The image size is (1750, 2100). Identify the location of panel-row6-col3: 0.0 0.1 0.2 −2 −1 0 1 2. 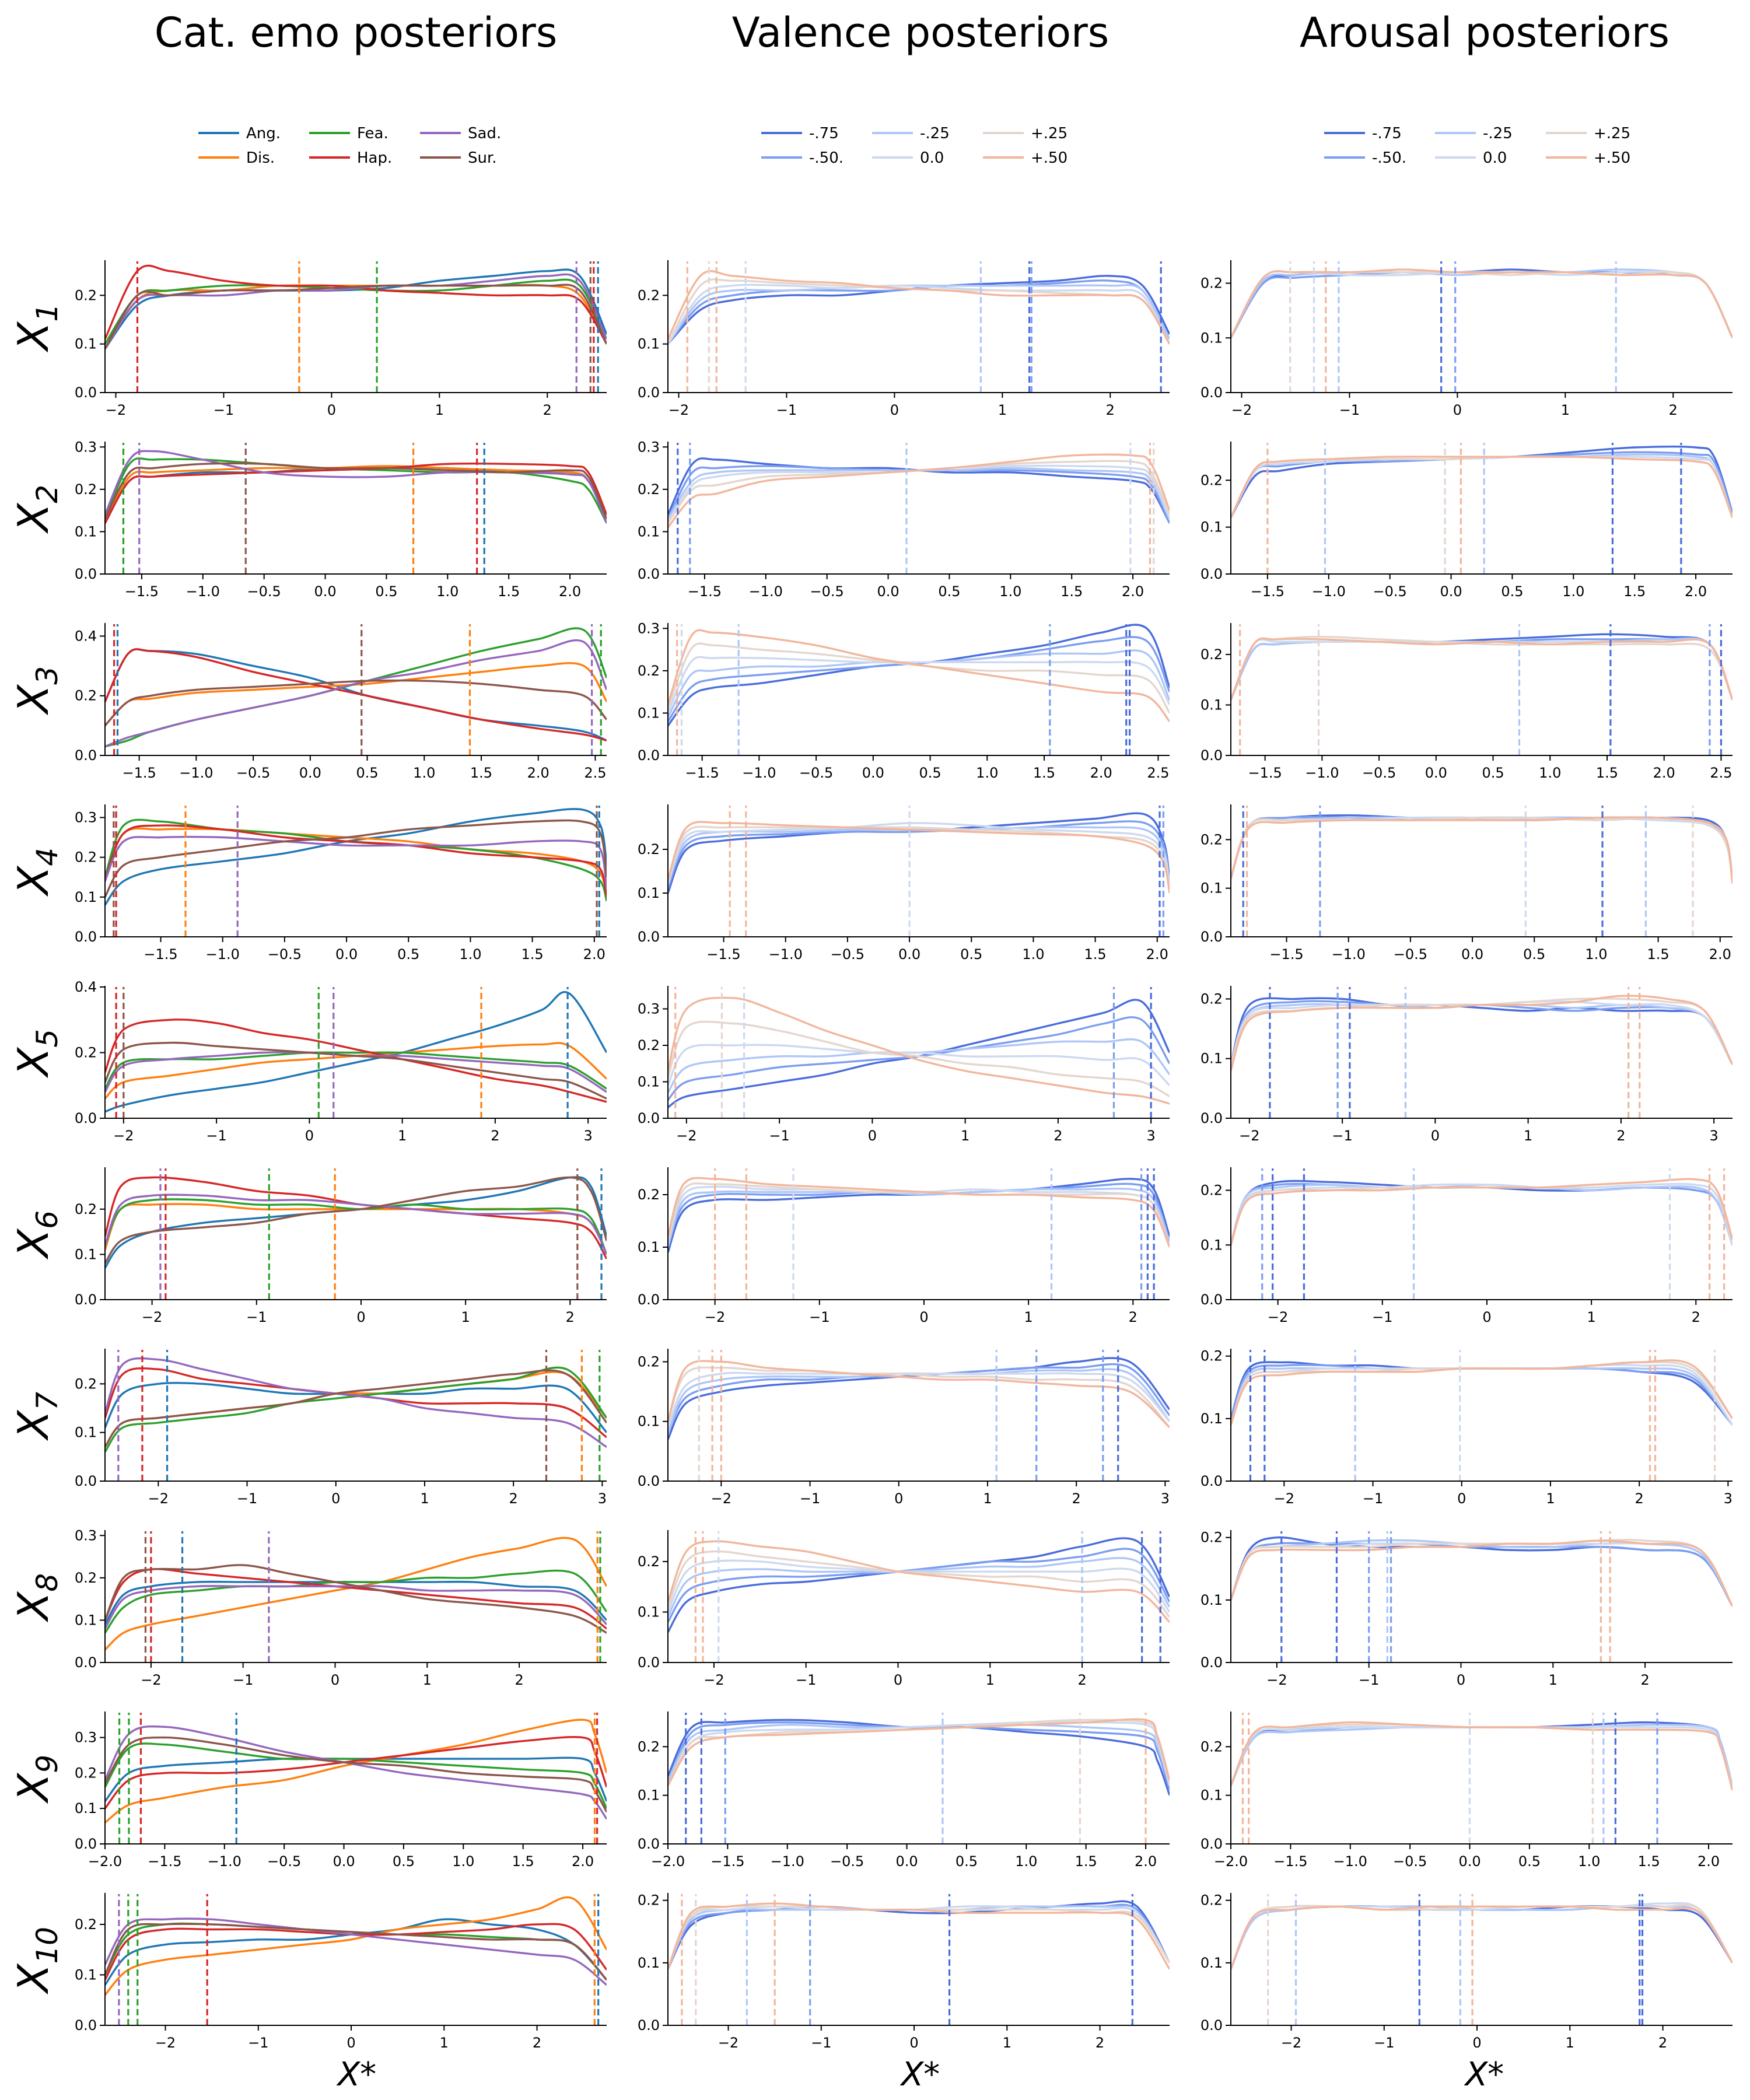
(1466, 1246).